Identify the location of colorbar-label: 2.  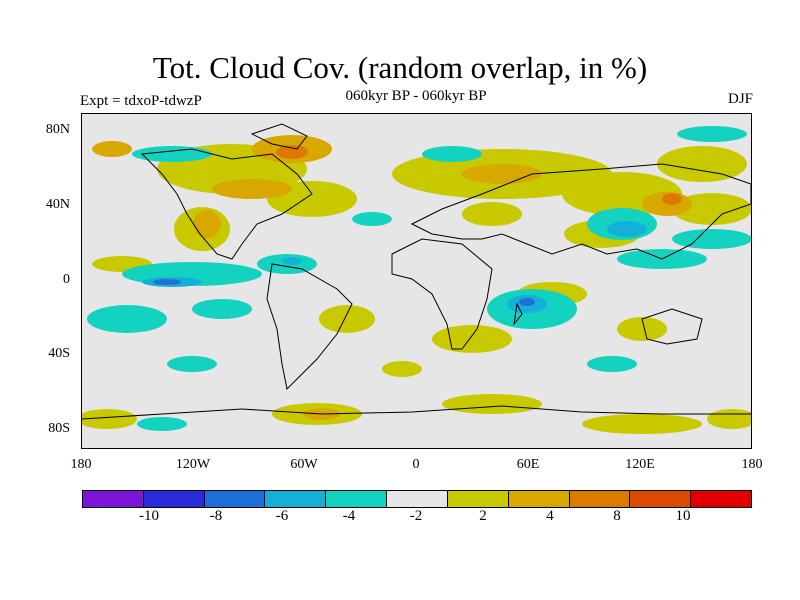
(483, 516).